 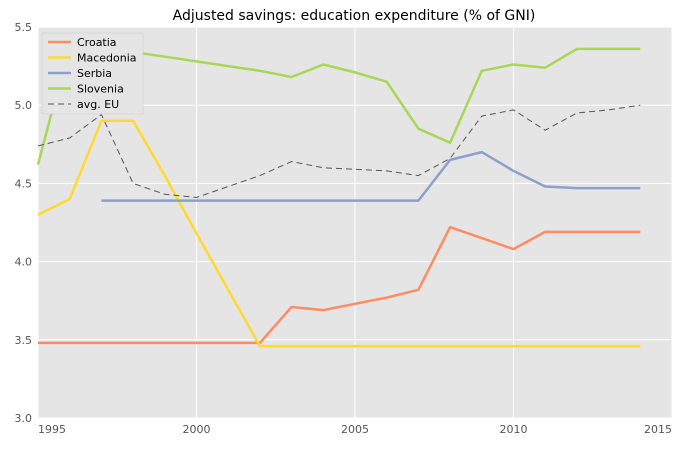 I want to click on y-tick-label: 4.5, so click(x=24, y=183).